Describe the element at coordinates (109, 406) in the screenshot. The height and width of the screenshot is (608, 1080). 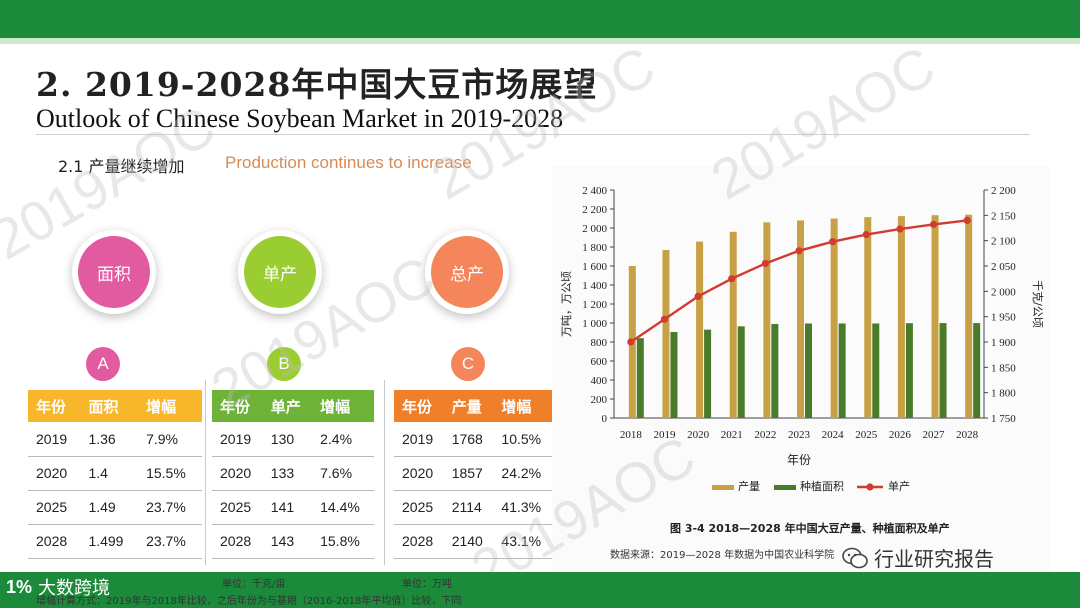
I see `table-header-cell: 面积` at that location.